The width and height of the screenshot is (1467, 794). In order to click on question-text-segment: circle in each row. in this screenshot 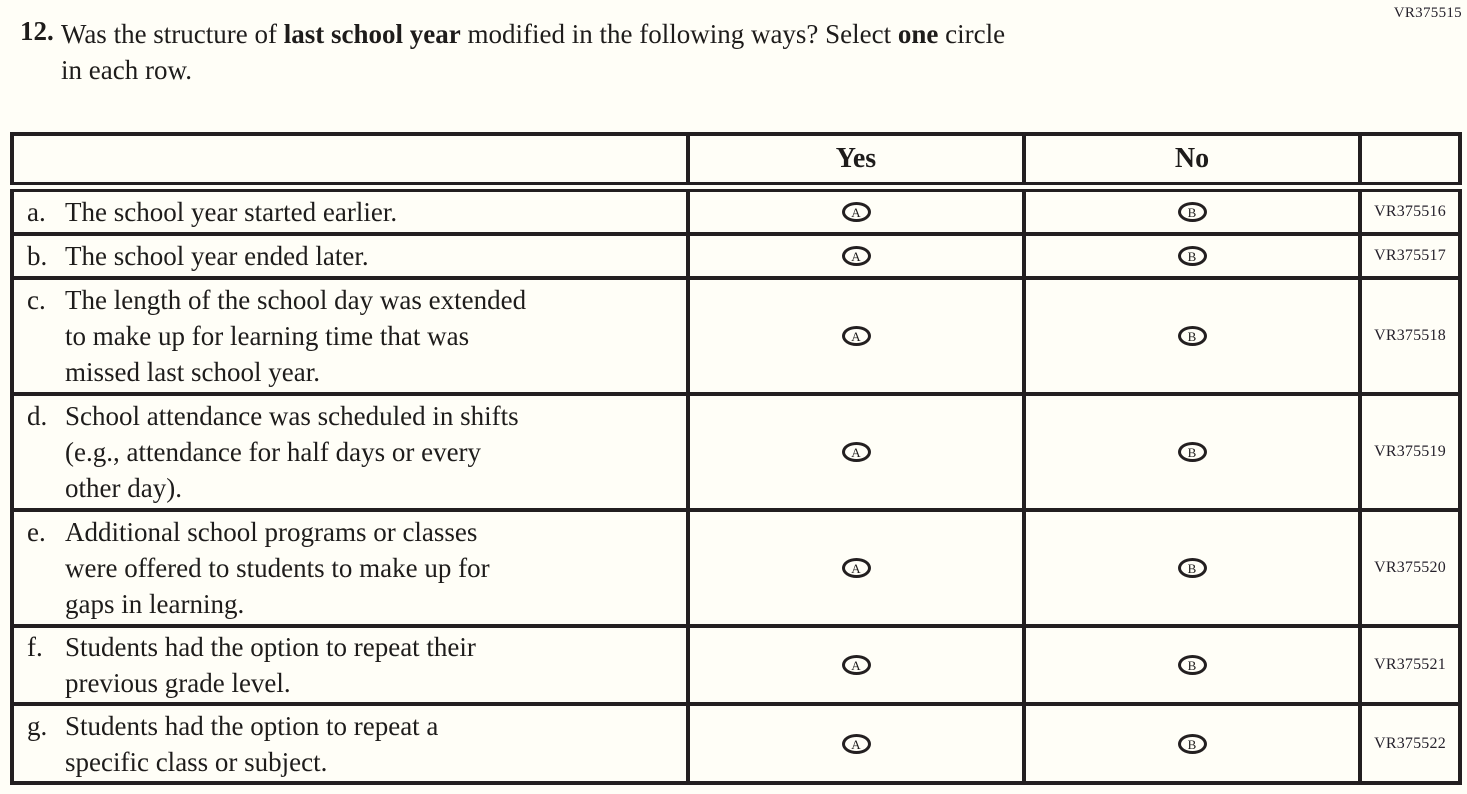, I will do `click(533, 52)`.